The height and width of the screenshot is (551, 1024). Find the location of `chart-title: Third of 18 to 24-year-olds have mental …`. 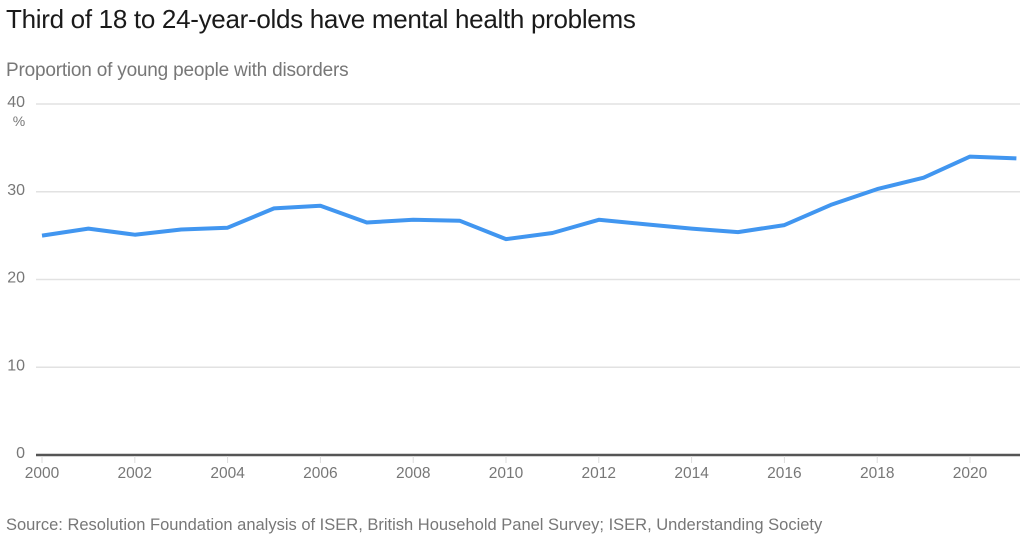

chart-title: Third of 18 to 24-year-olds have mental … is located at coordinates (321, 19).